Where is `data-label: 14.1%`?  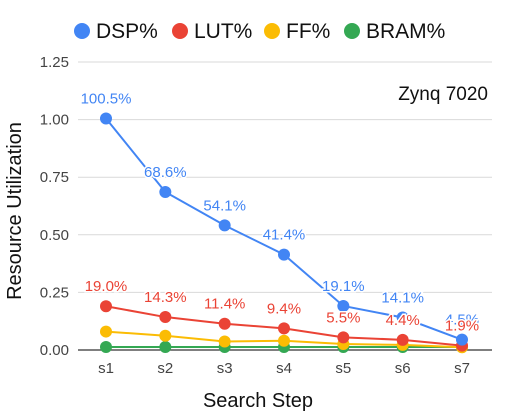 data-label: 14.1% is located at coordinates (402, 298).